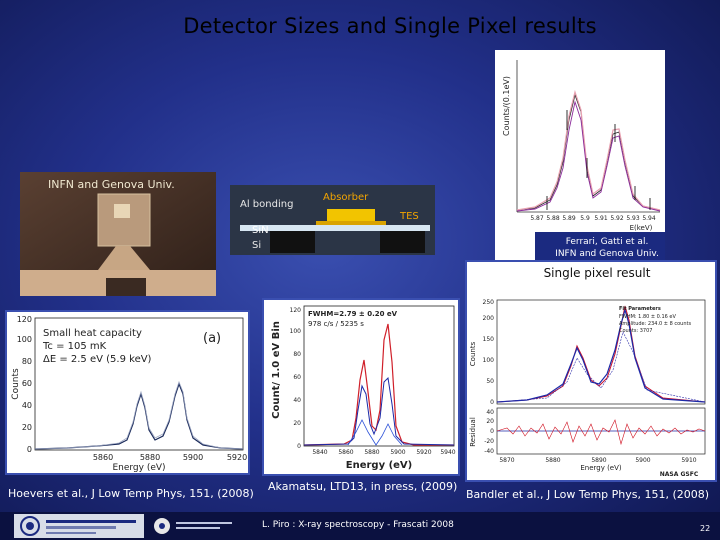 The height and width of the screenshot is (540, 720). Describe the element at coordinates (607, 242) in the screenshot. I see `ferrari-caption-1: Ferrari, Gatti et al.` at that location.